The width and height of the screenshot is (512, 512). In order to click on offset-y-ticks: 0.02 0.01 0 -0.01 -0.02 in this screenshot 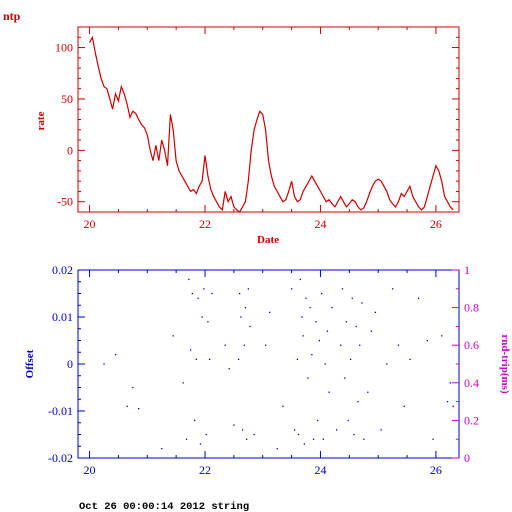, I will do `click(66, 364)`.